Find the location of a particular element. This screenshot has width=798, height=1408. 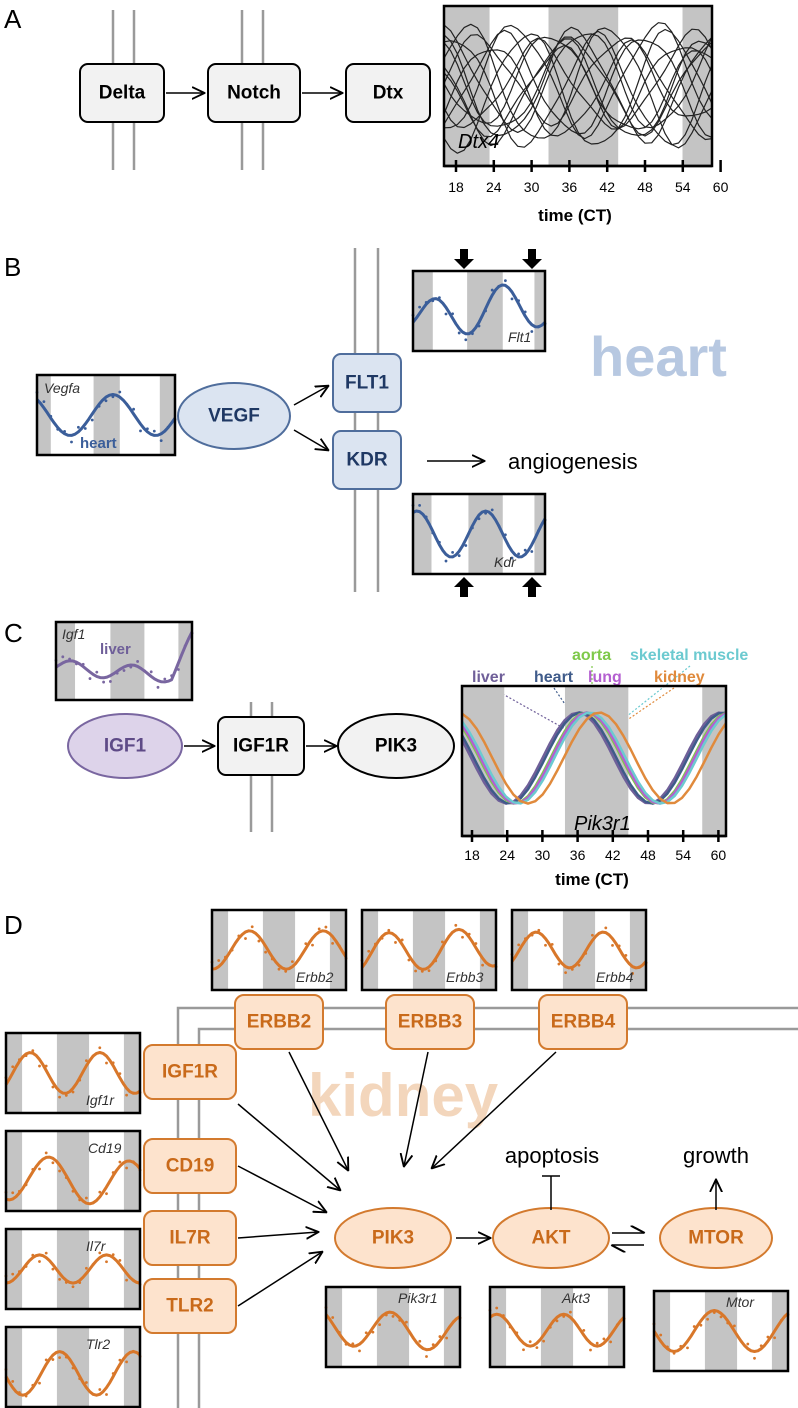

node-erbb3: ERBB3 is located at coordinates (430, 1022).